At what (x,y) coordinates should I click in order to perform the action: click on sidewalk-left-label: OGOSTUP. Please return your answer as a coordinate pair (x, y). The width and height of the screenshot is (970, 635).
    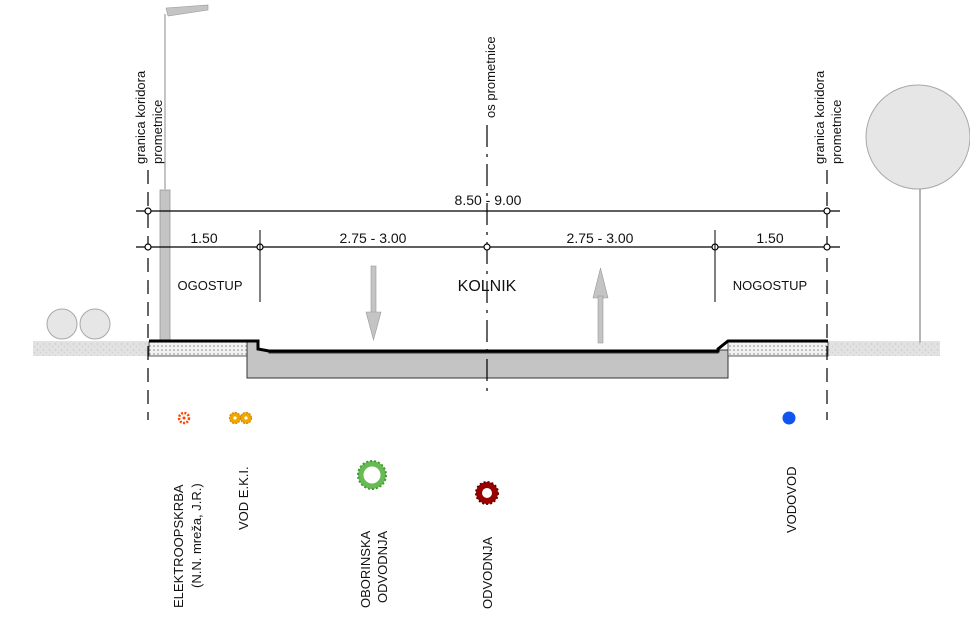
    Looking at the image, I should click on (209, 285).